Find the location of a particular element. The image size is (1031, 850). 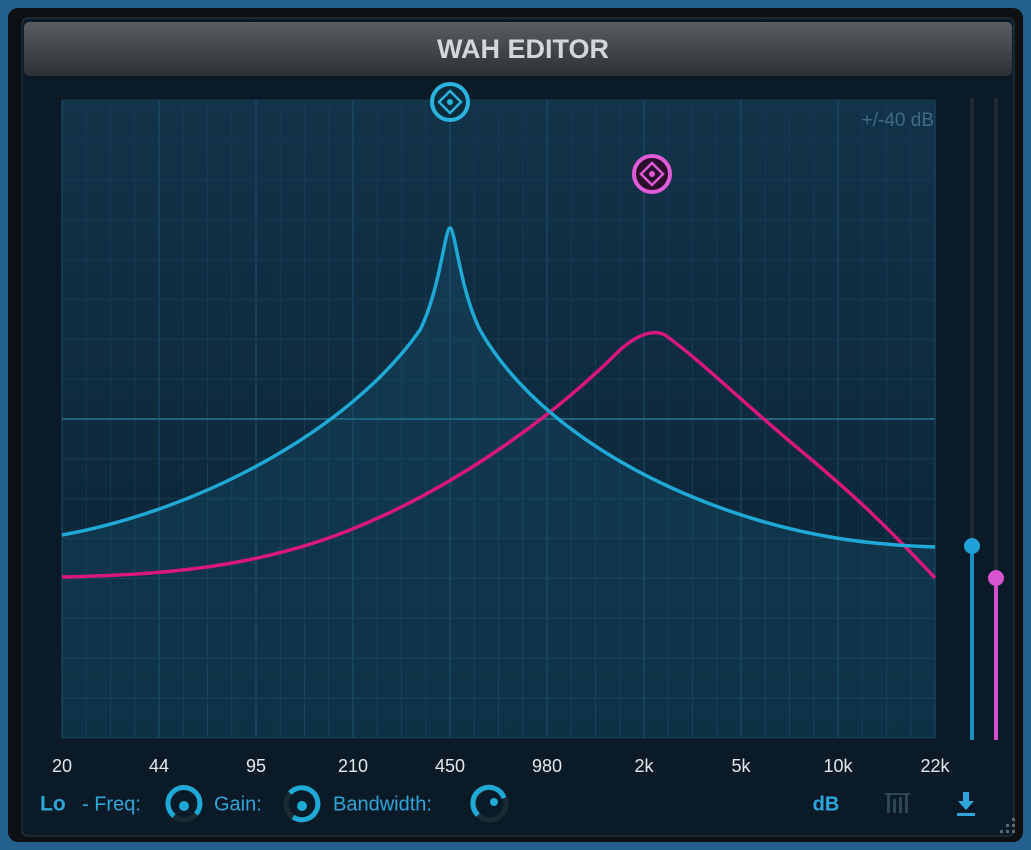

x-label: 450 is located at coordinates (450, 766).